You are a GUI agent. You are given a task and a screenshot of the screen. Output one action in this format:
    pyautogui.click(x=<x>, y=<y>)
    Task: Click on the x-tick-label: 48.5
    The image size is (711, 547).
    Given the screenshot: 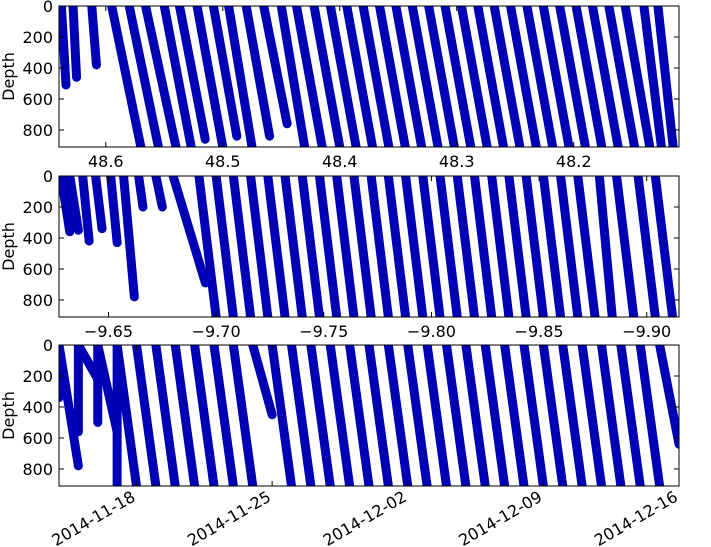 What is the action you would take?
    pyautogui.click(x=223, y=161)
    